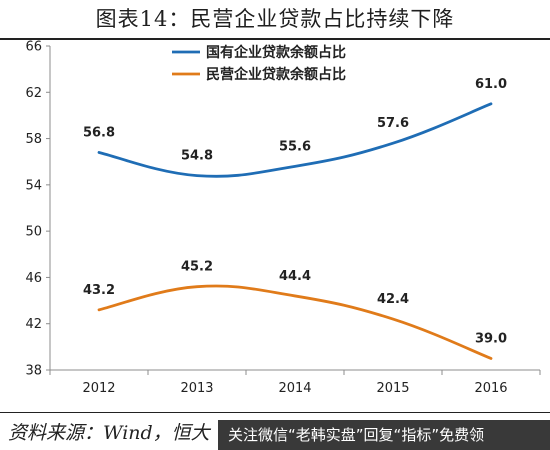  Describe the element at coordinates (196, 388) in the screenshot. I see `x-tick-label: 2013` at that location.